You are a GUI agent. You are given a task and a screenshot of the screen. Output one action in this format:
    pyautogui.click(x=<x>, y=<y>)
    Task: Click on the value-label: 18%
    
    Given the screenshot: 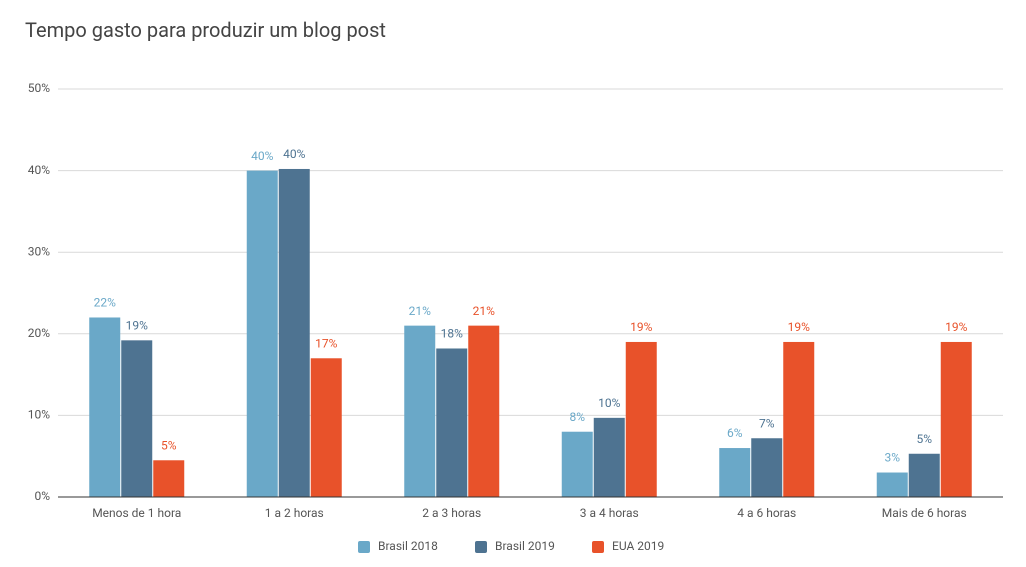 What is the action you would take?
    pyautogui.click(x=452, y=334)
    